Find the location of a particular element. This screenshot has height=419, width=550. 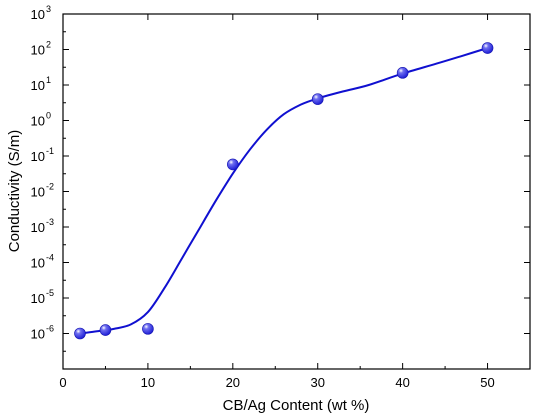

y-tick-exponent: -6 is located at coordinates (50, 329).